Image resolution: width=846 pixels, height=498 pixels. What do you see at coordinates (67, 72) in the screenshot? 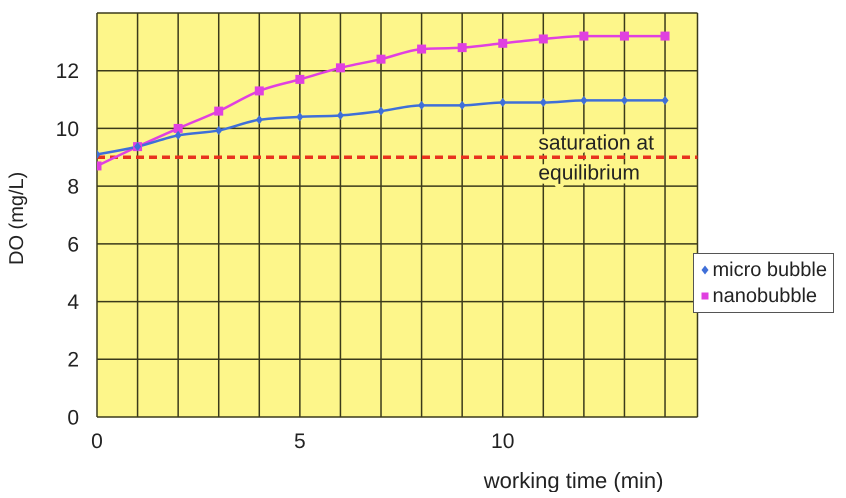
I see `y-tick-label: 12` at bounding box center [67, 72].